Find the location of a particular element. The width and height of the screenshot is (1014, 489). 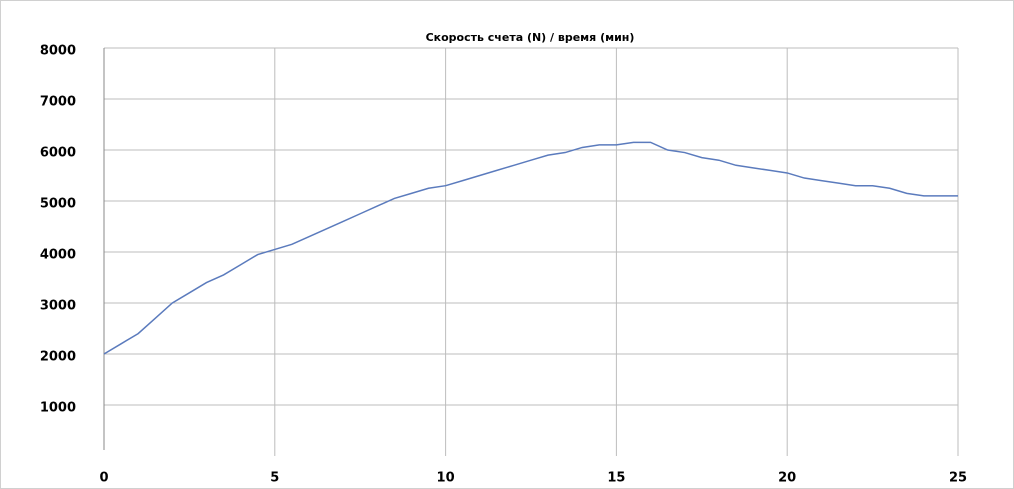

y-tick-label: 8000 is located at coordinates (58, 51).